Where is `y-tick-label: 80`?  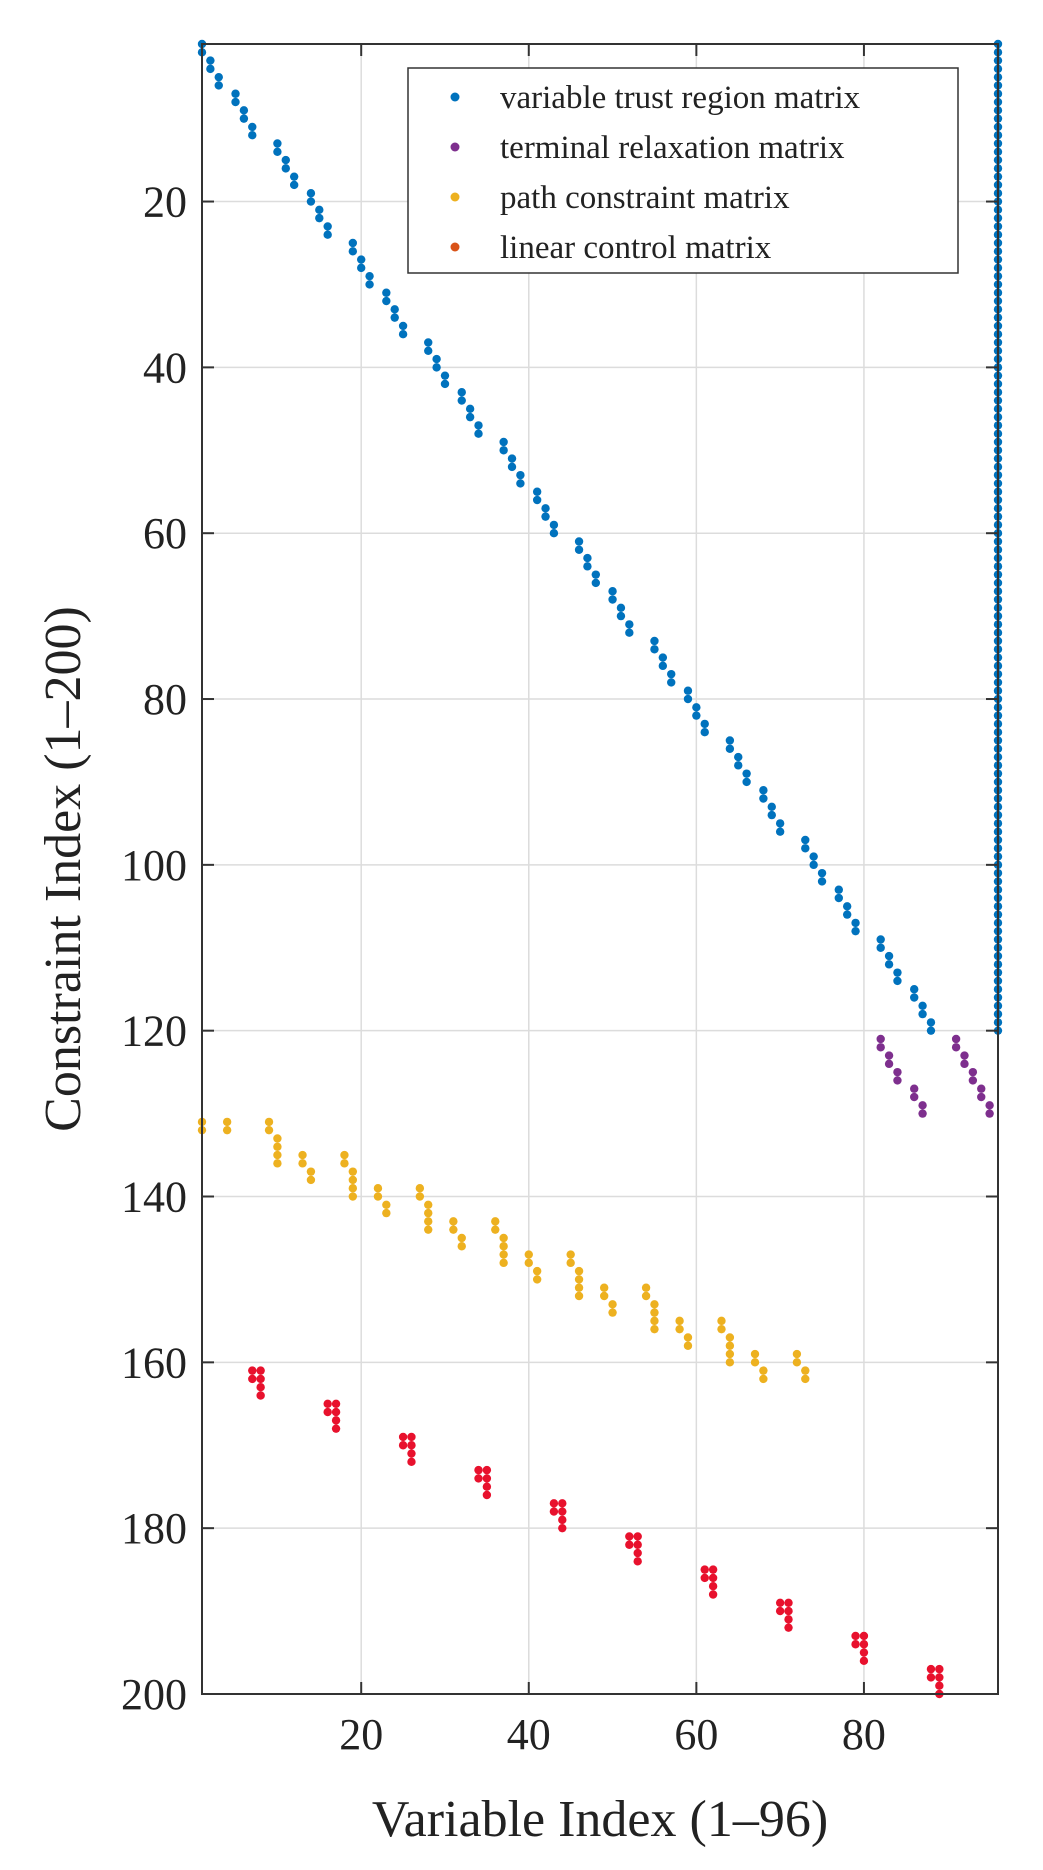
y-tick-label: 80 is located at coordinates (165, 699).